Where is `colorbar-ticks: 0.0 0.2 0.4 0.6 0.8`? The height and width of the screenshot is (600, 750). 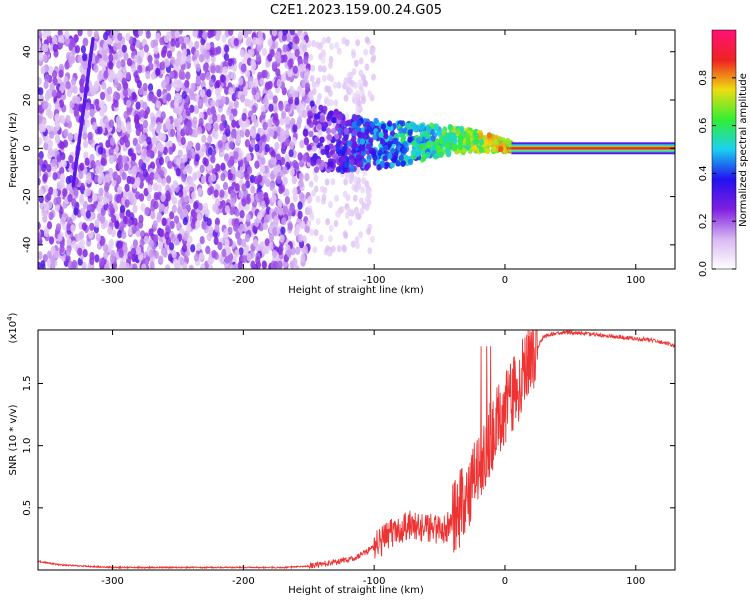
colorbar-ticks: 0.0 0.2 0.4 0.6 0.8 is located at coordinates (717, 173).